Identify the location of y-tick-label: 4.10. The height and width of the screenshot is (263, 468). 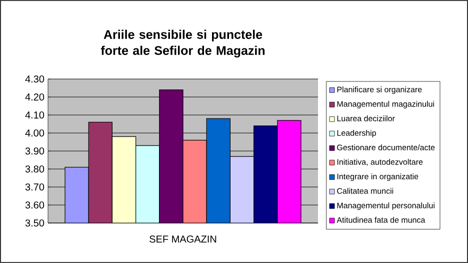
(34, 115).